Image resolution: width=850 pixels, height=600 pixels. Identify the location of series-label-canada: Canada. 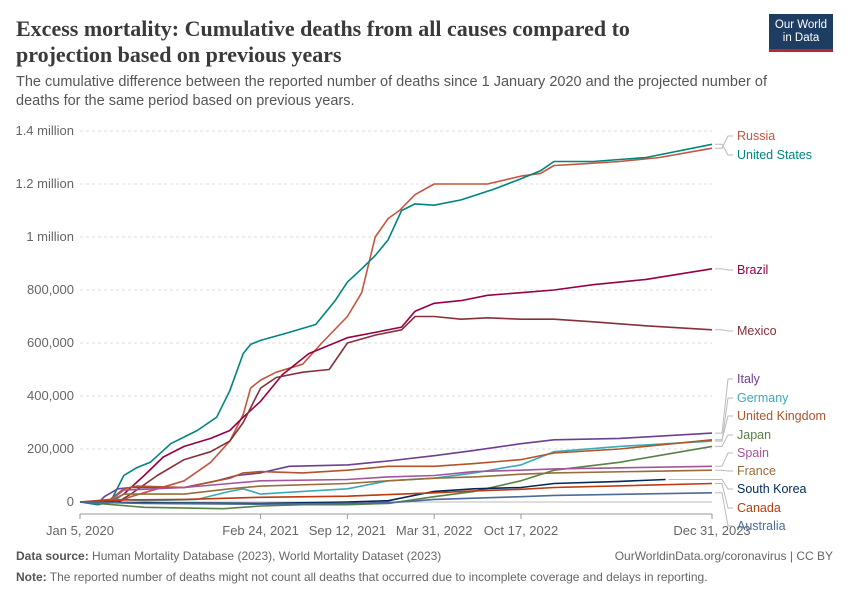
(759, 508).